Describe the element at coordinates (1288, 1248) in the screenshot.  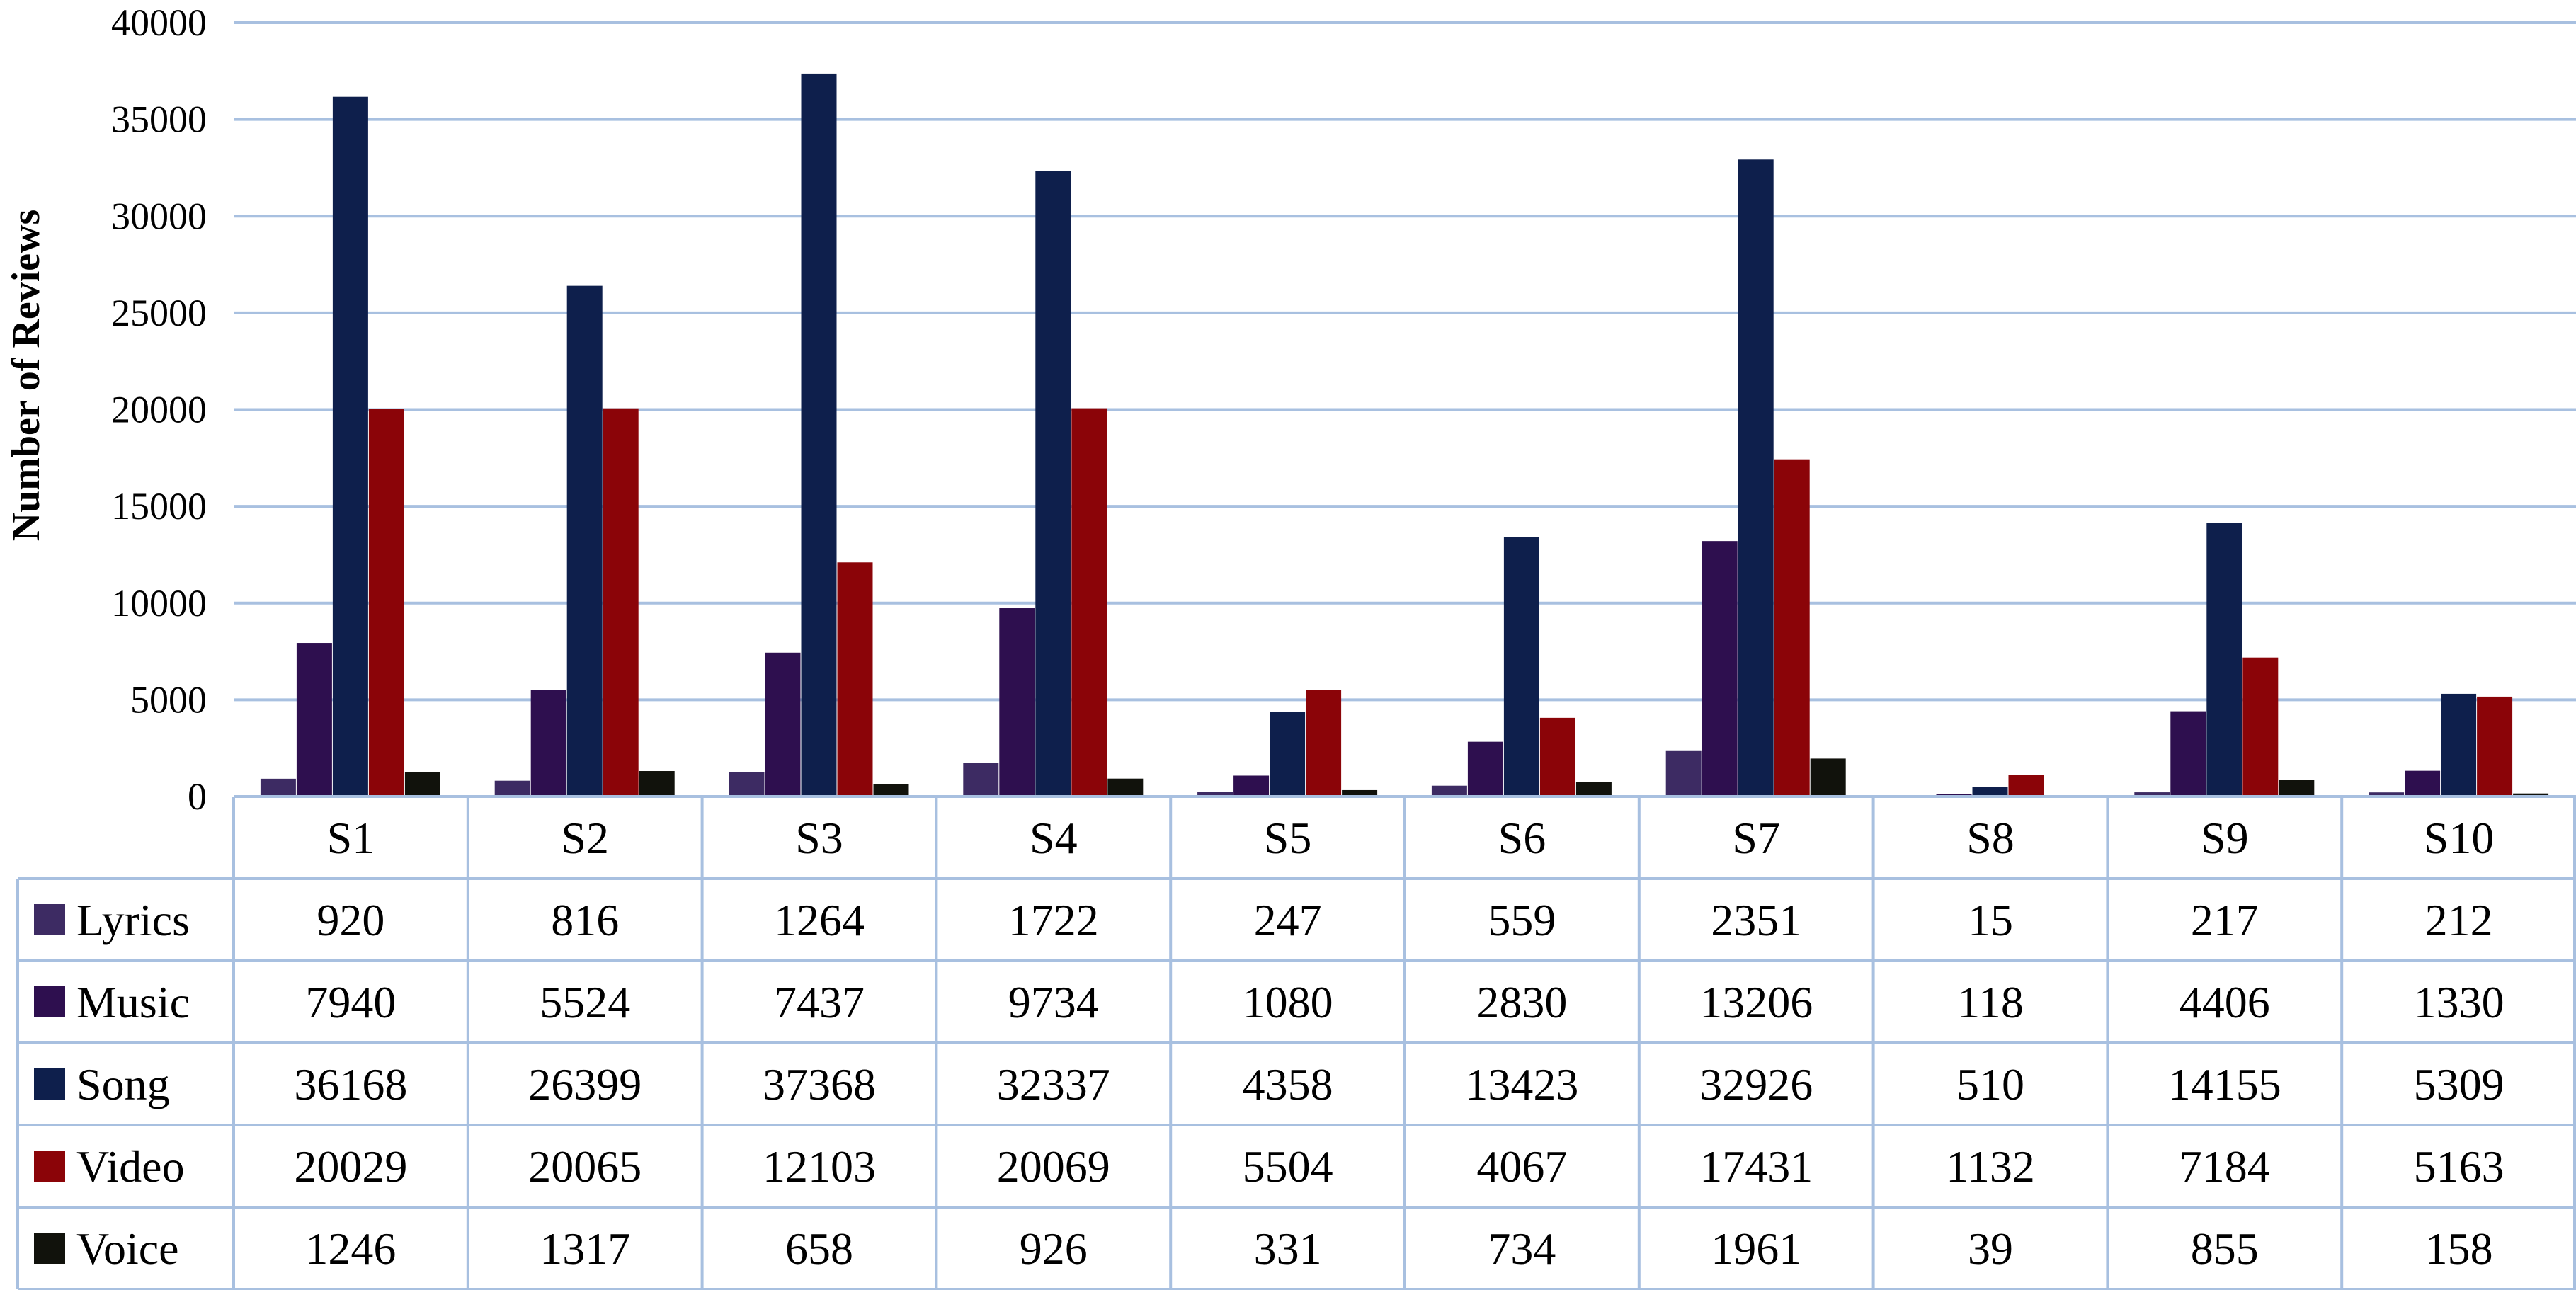
I see `data-label: 331` at that location.